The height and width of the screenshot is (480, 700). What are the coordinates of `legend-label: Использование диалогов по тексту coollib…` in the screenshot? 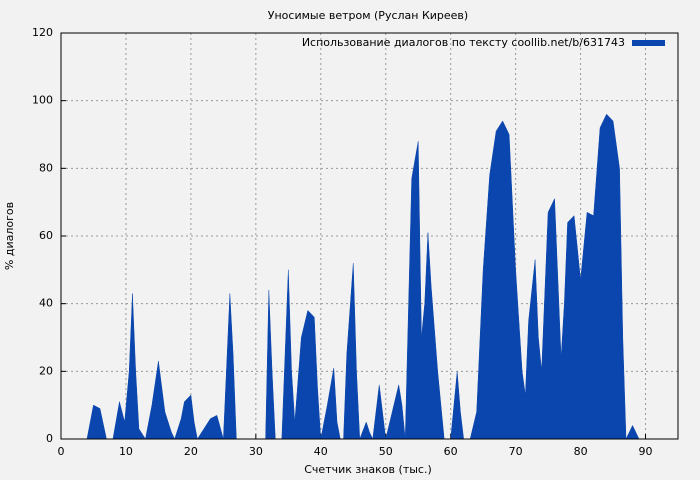 It's located at (463, 42).